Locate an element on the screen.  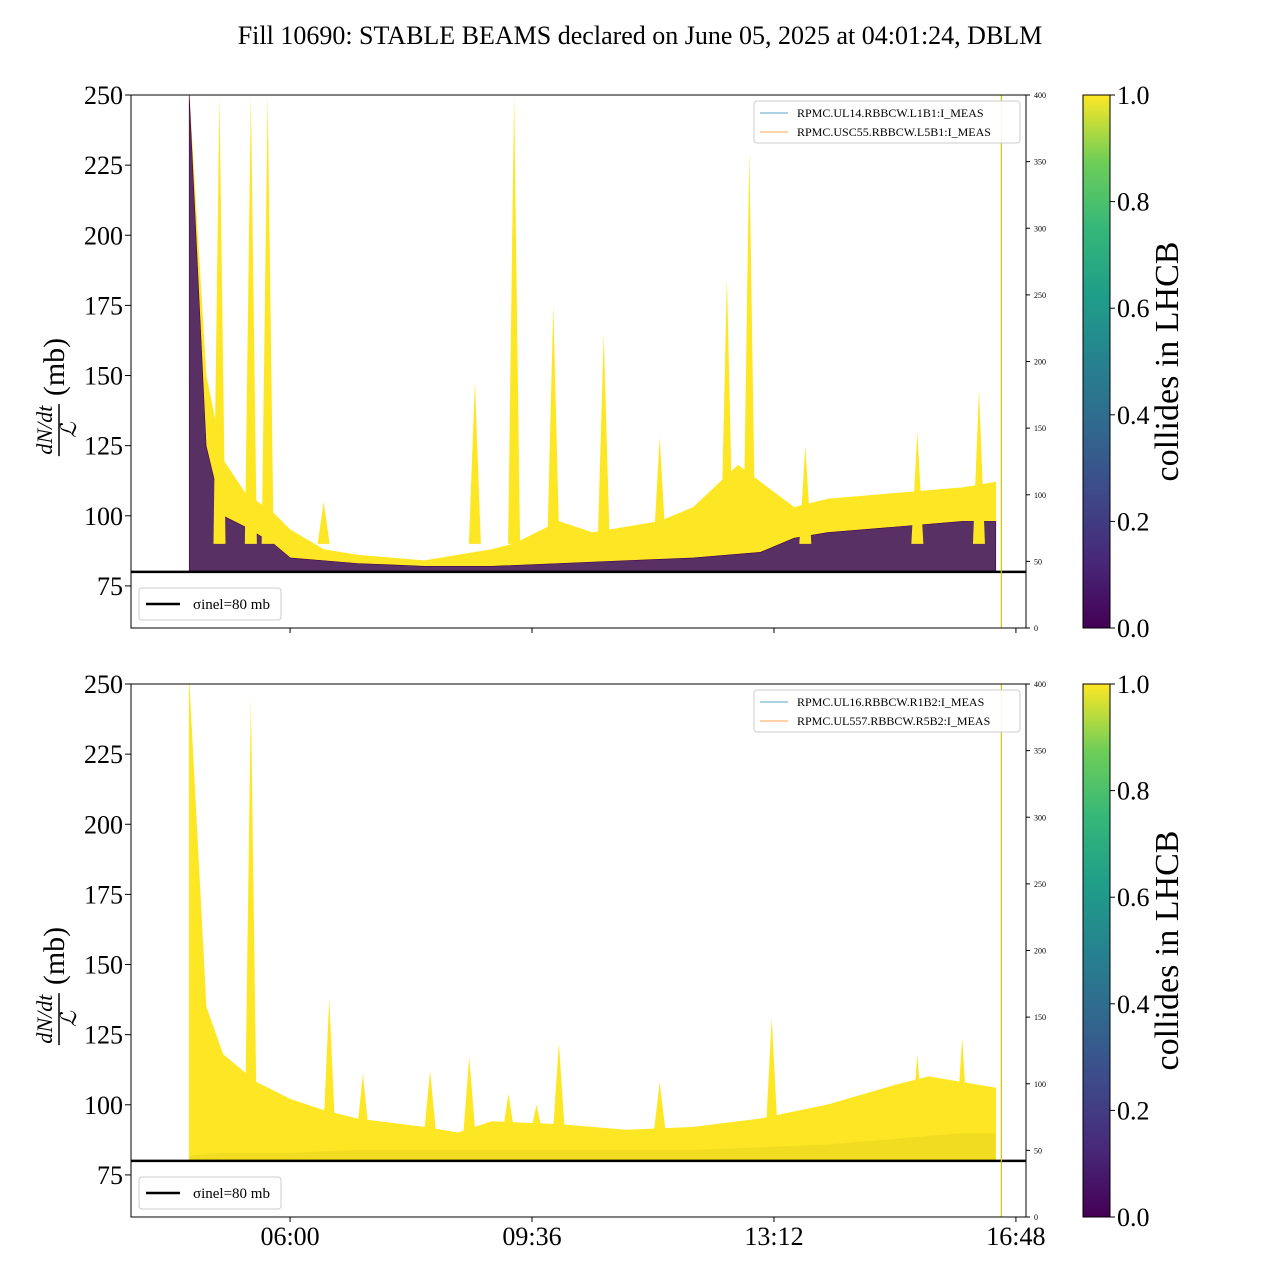
legend-label: RPMC.UL16.RBBCW.R1B2:I_MEAS is located at coordinates (890, 702).